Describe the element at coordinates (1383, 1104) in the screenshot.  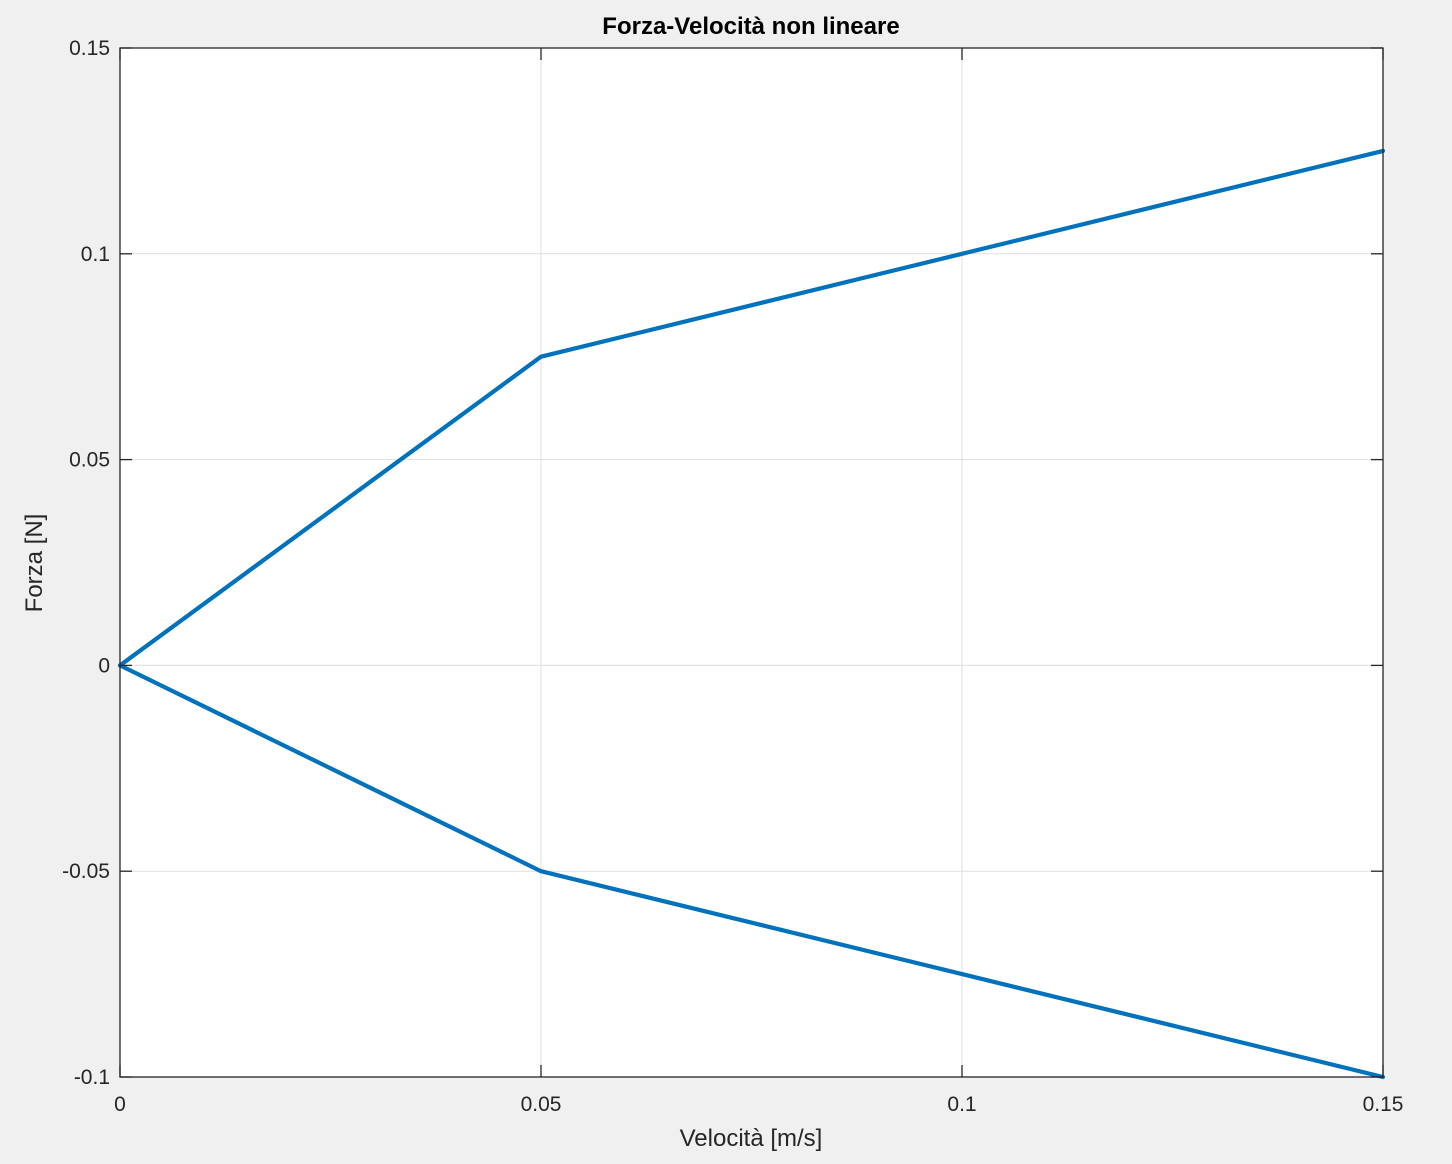
I see `x-tick-label: 0.15` at that location.